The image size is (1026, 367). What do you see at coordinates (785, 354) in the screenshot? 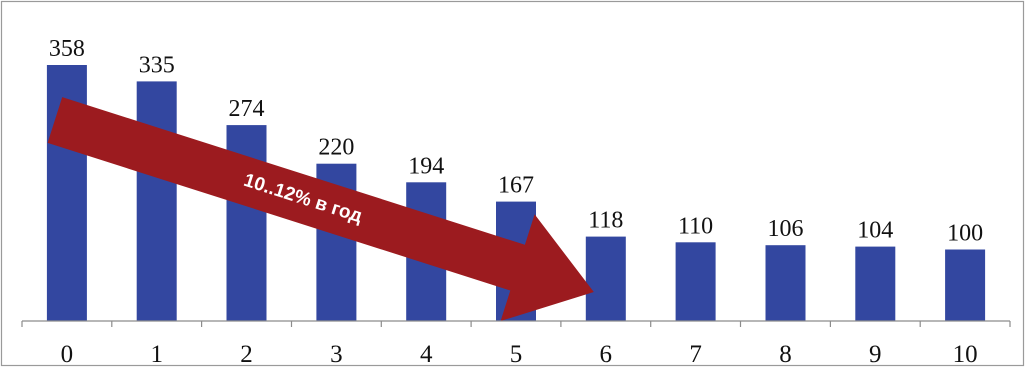
I see `x-tick-label-8: 8` at bounding box center [785, 354].